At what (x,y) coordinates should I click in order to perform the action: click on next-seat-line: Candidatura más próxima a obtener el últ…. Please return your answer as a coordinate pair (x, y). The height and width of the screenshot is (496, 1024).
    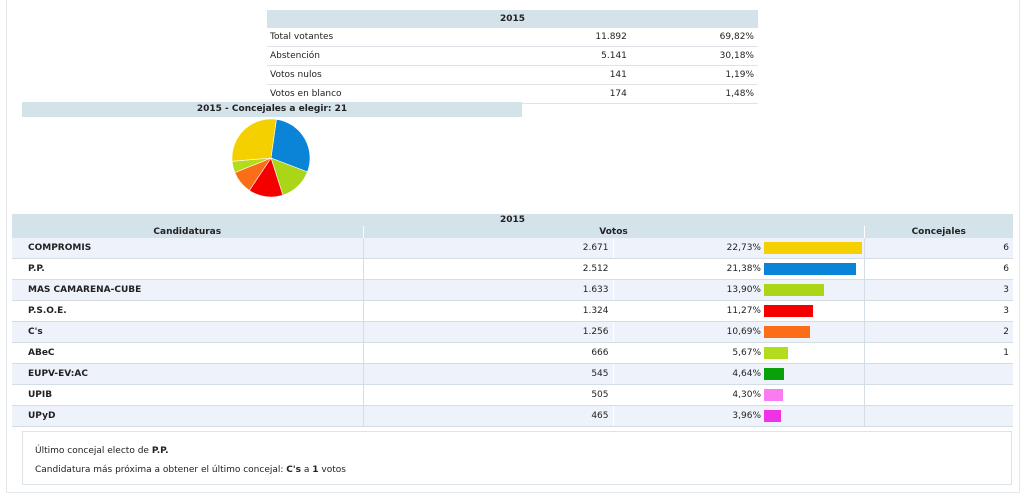
    Looking at the image, I should click on (190, 470).